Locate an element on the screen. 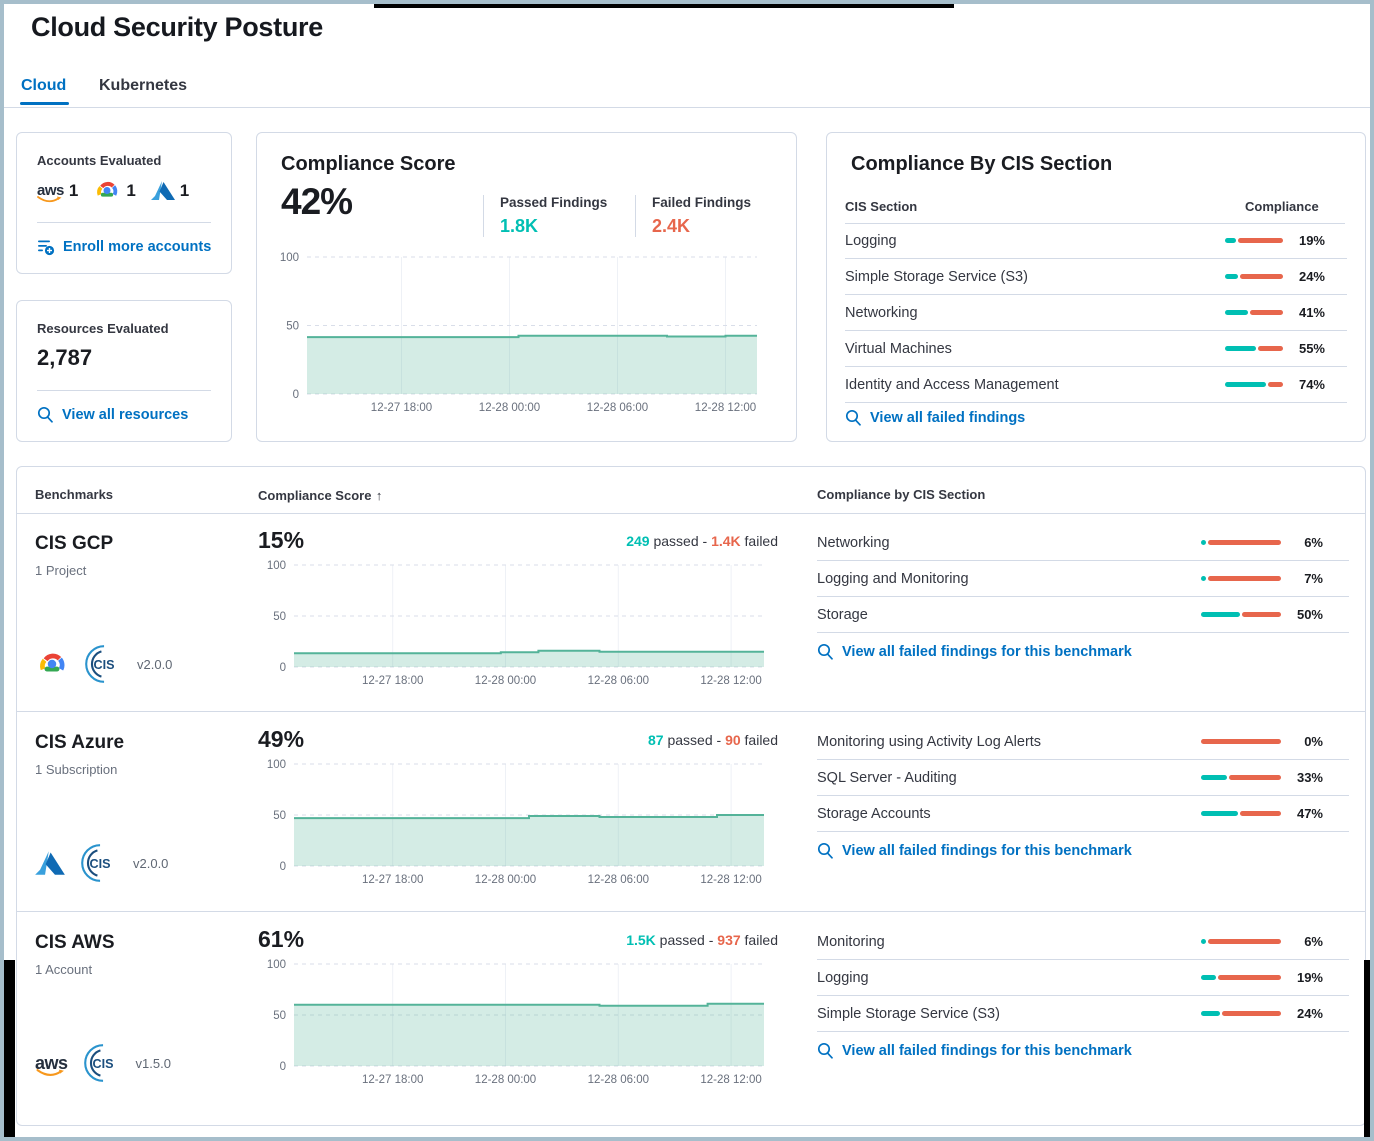  compliance-column-header: Compliance is located at coordinates (1282, 206).